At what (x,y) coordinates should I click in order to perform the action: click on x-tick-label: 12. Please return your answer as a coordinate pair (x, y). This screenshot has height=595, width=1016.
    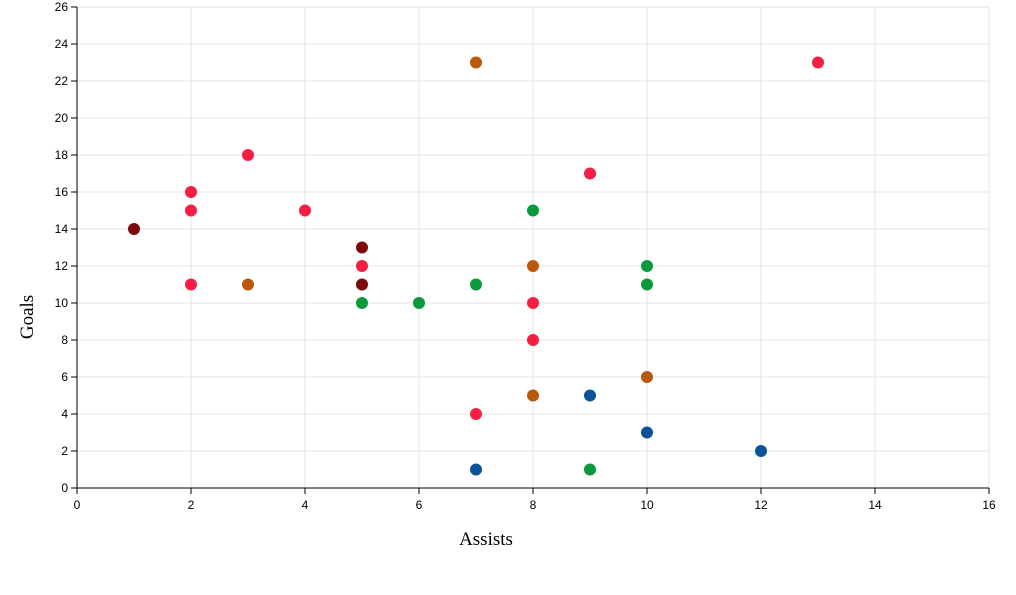
    Looking at the image, I should click on (761, 505).